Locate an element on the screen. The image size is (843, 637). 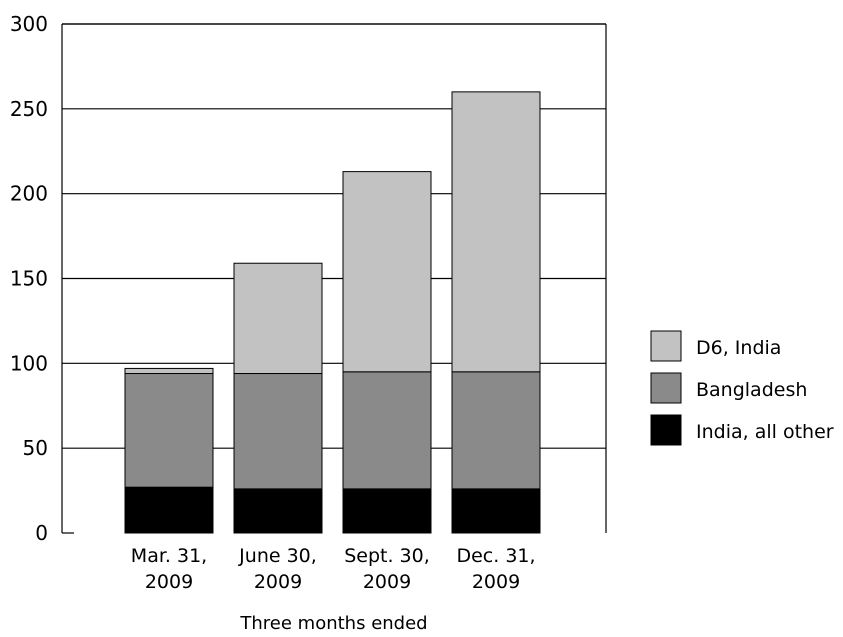
y-tick-label: 200 is located at coordinates (29, 194).